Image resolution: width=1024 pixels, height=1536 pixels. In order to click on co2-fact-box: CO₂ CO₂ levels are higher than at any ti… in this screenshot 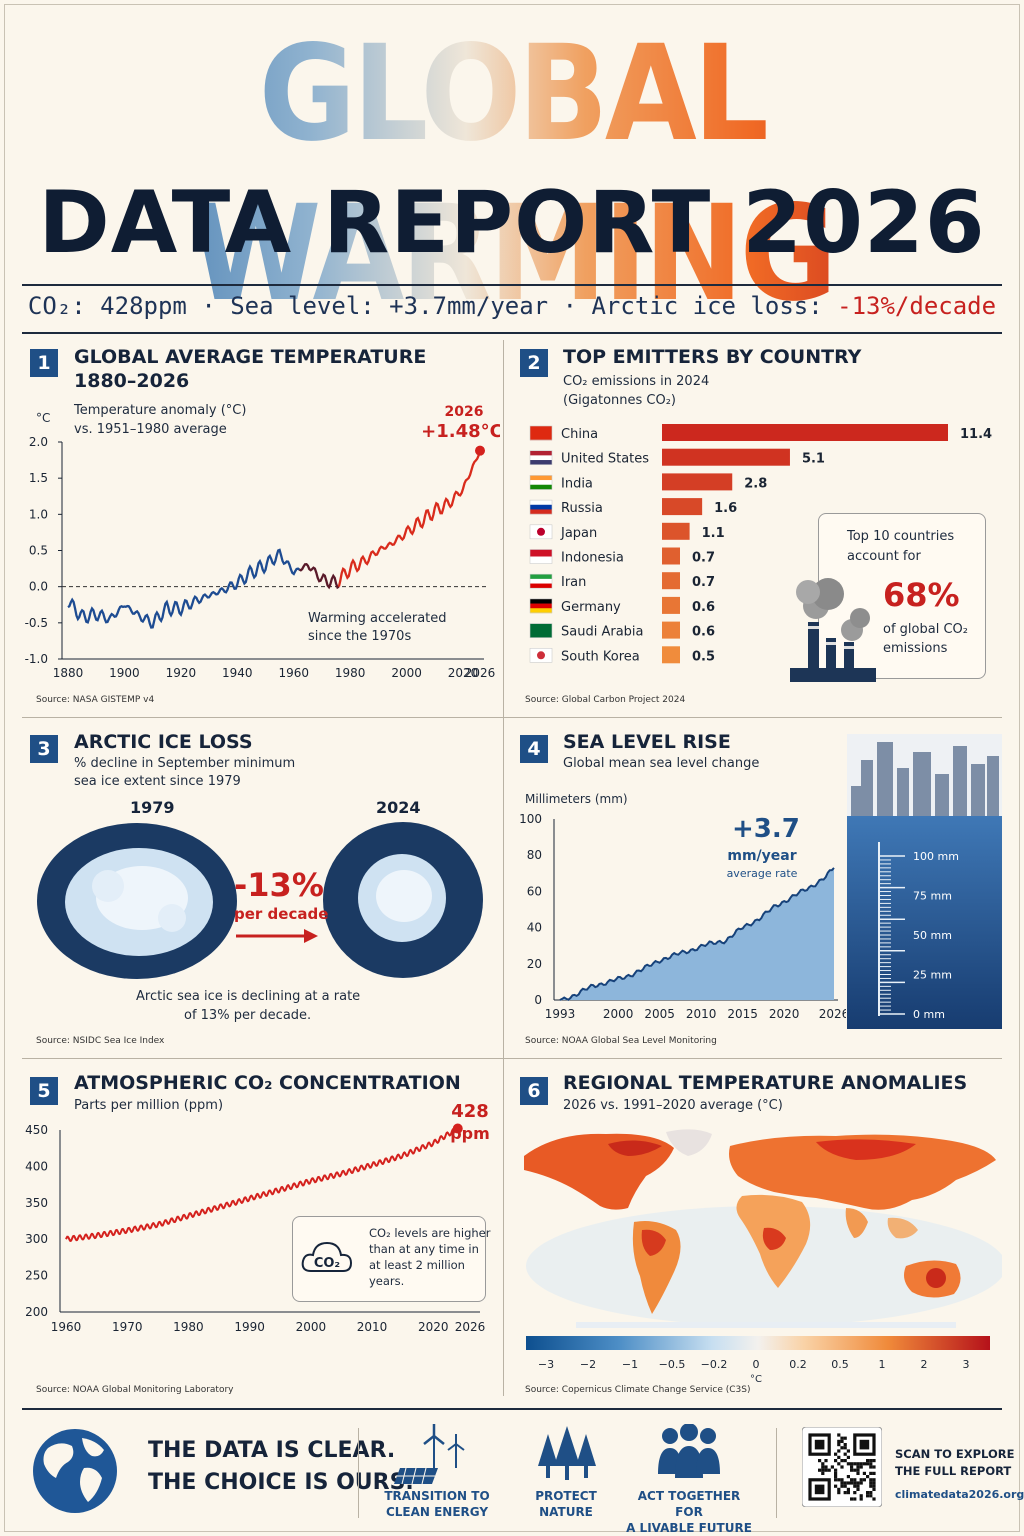, I will do `click(391, 1259)`.